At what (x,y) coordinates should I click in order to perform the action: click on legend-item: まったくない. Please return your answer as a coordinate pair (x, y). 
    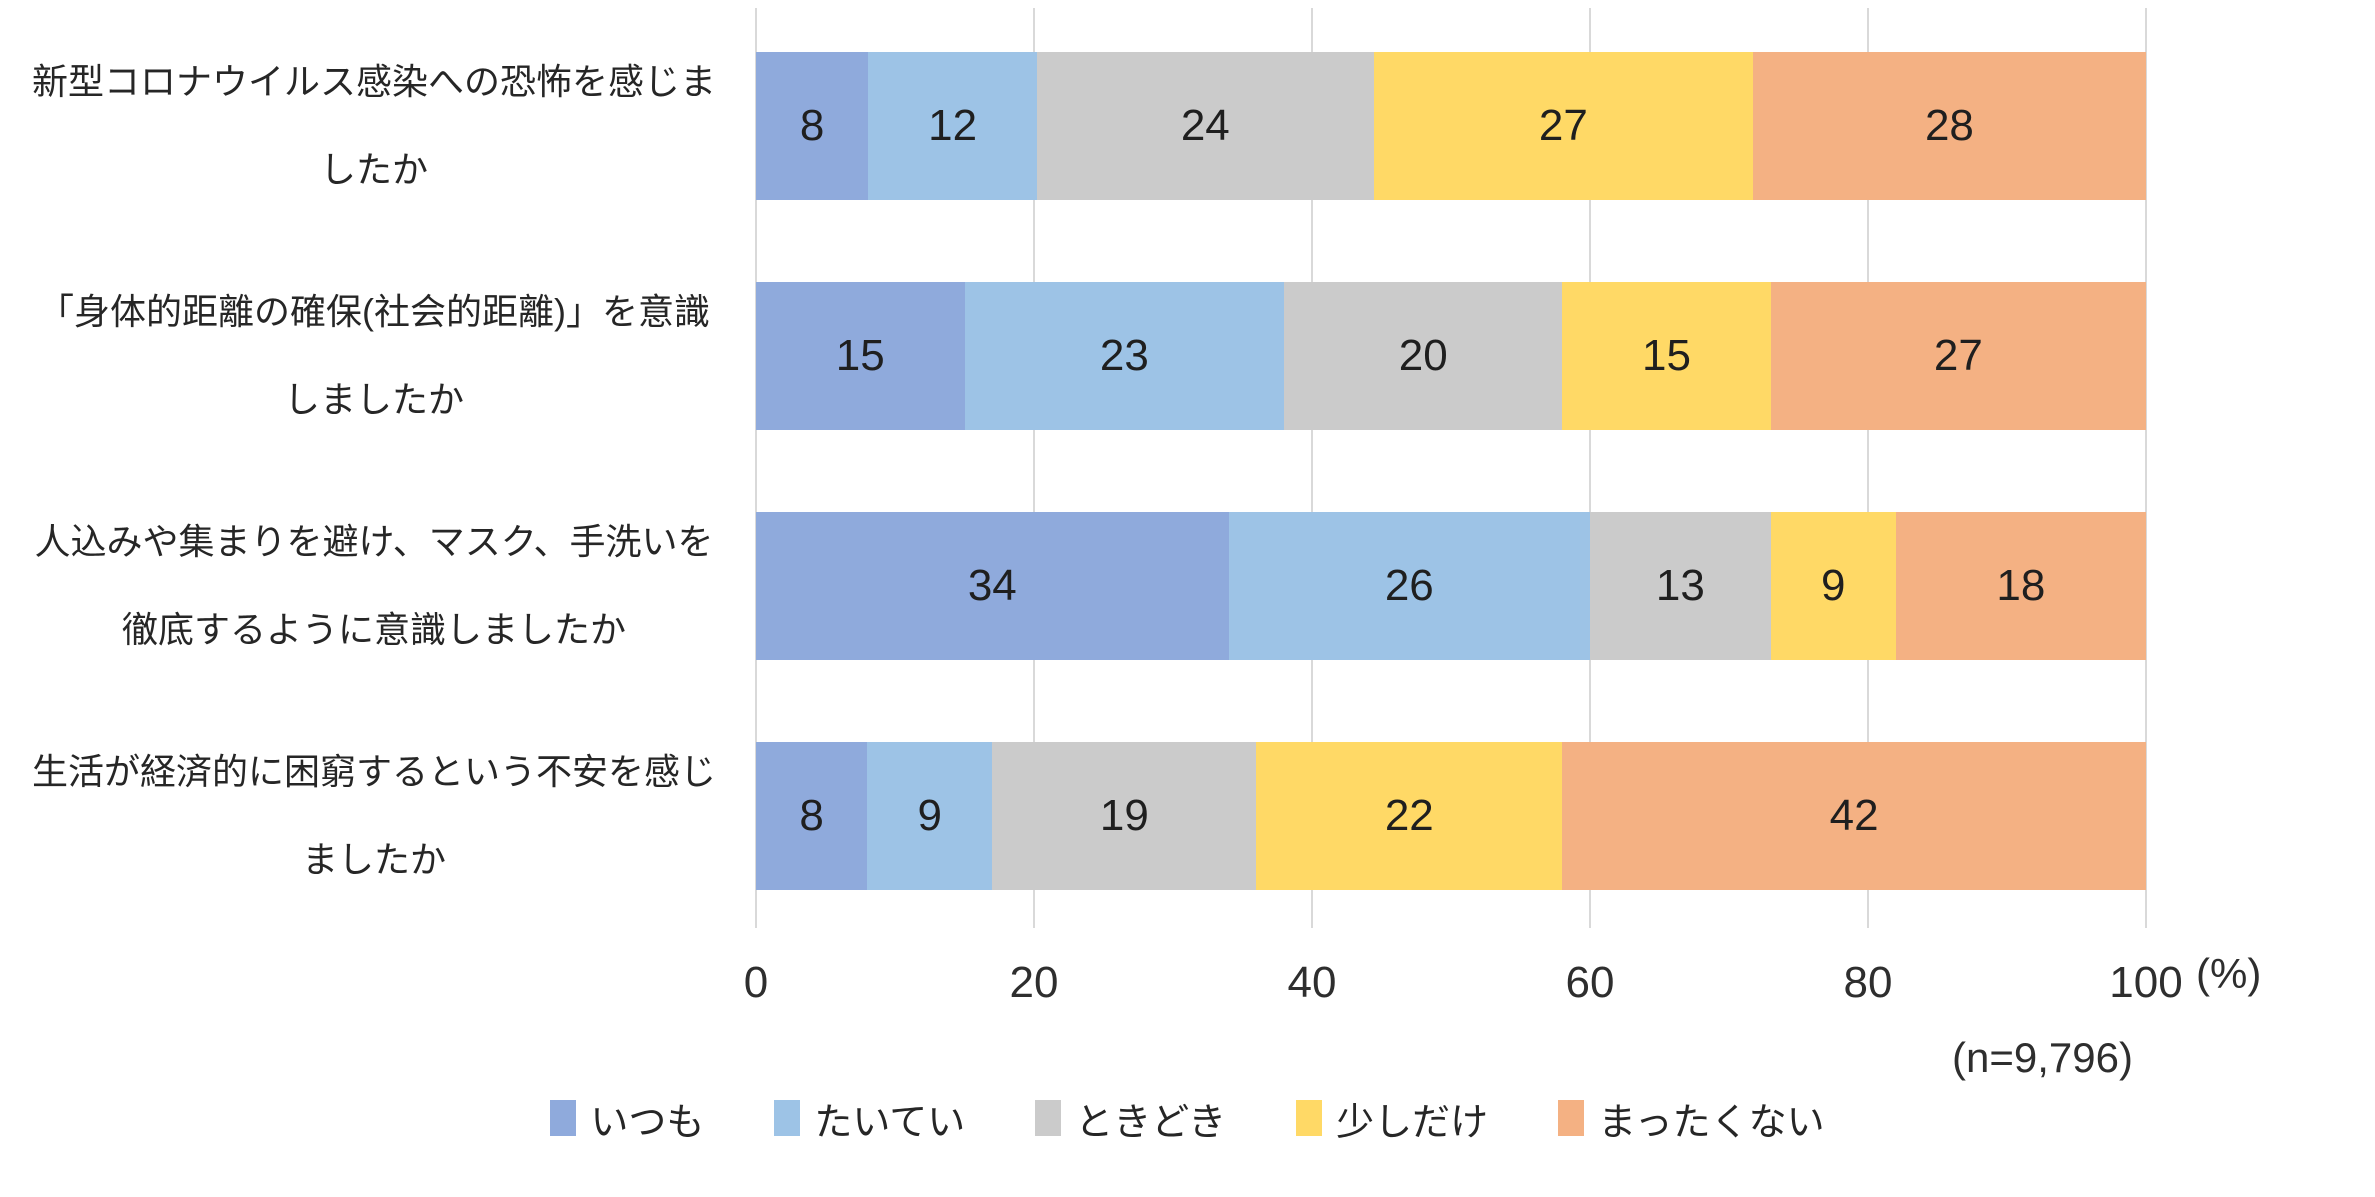
    Looking at the image, I should click on (1691, 1118).